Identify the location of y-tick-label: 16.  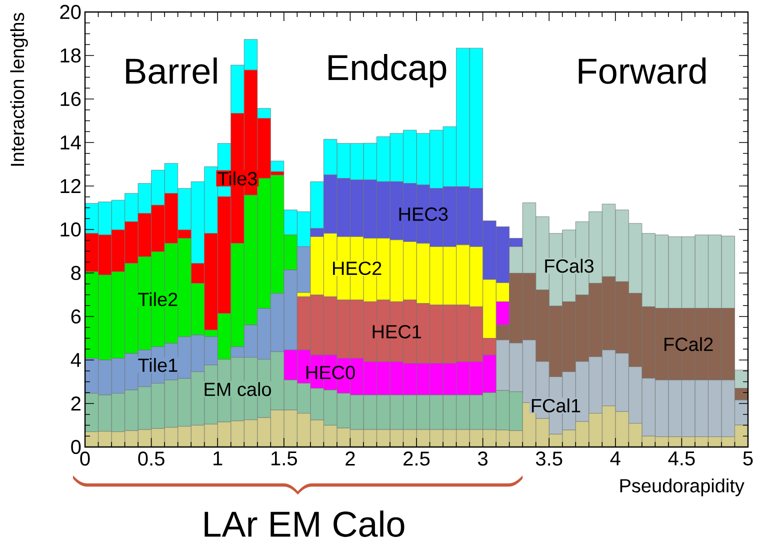
(70, 99).